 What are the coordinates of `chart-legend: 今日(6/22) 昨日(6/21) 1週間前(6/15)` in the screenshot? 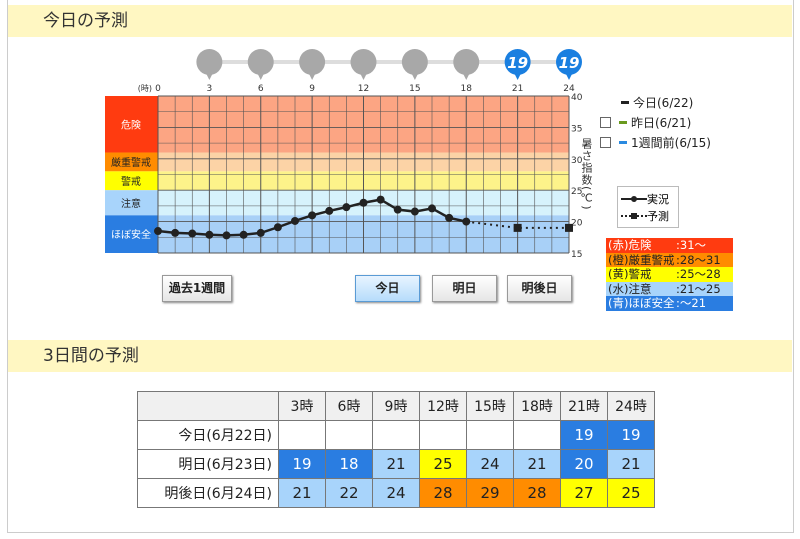 It's located at (655, 122).